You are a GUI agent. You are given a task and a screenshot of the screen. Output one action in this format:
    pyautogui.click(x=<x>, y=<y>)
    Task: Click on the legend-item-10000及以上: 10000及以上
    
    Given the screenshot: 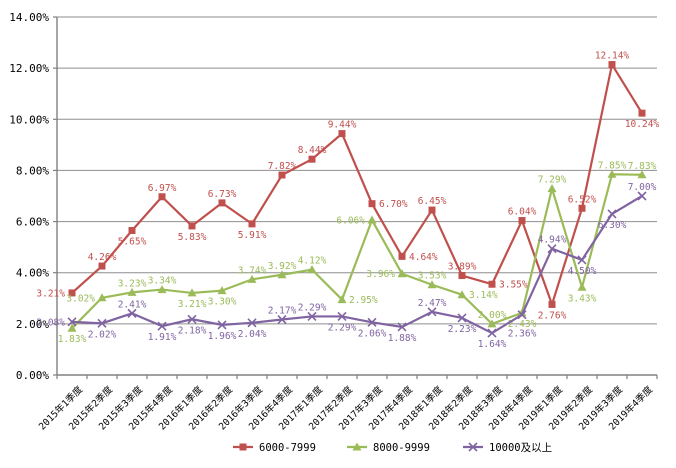 What is the action you would take?
    pyautogui.click(x=507, y=448)
    